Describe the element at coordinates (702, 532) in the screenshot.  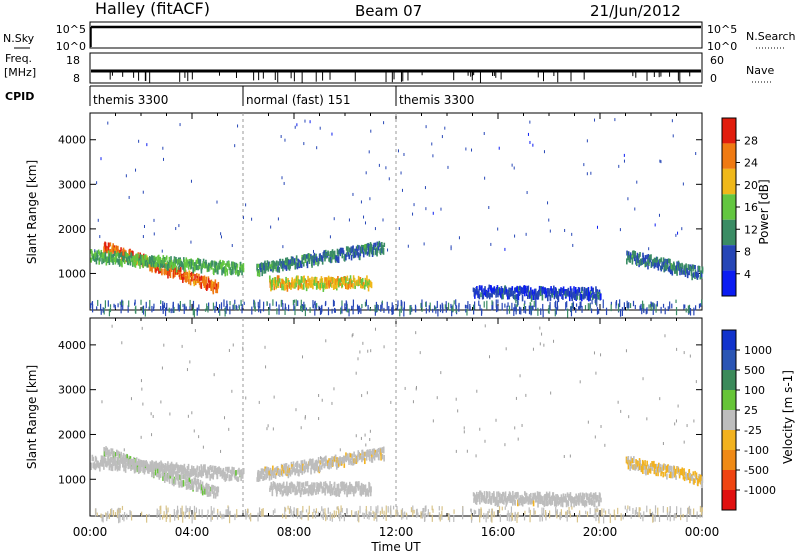
I see `x-tick-label: 00:00` at that location.